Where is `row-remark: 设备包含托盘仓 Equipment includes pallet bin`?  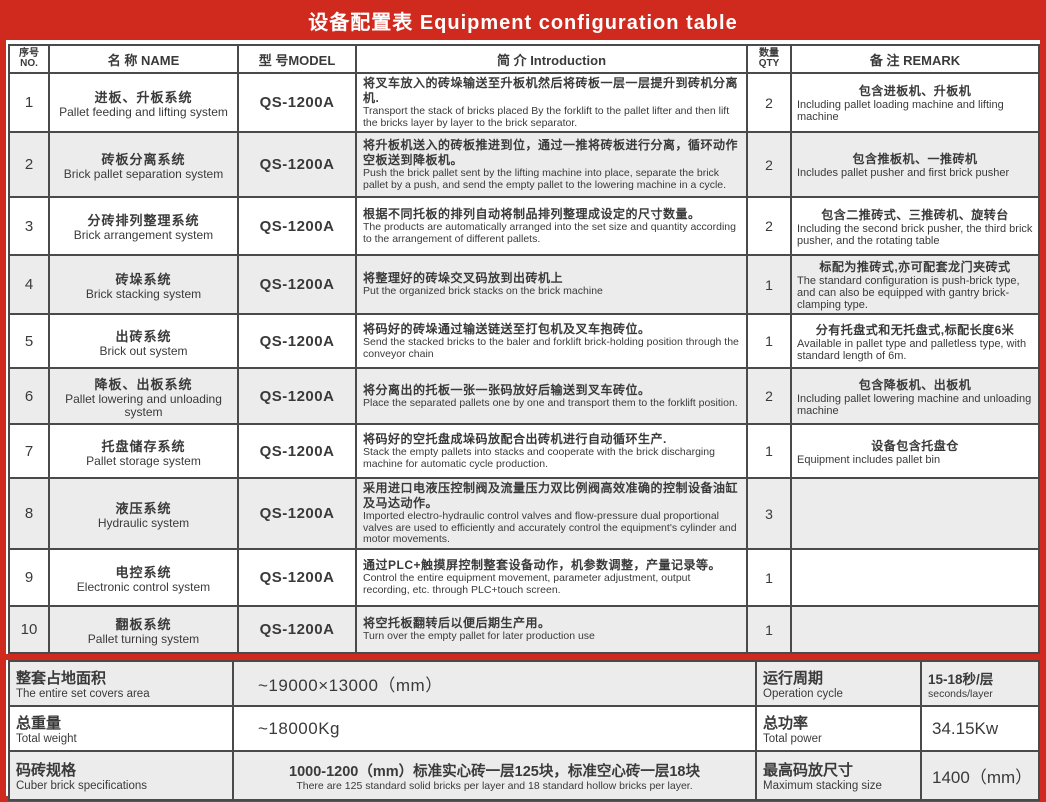 row-remark: 设备包含托盘仓 Equipment includes pallet bin is located at coordinates (915, 451).